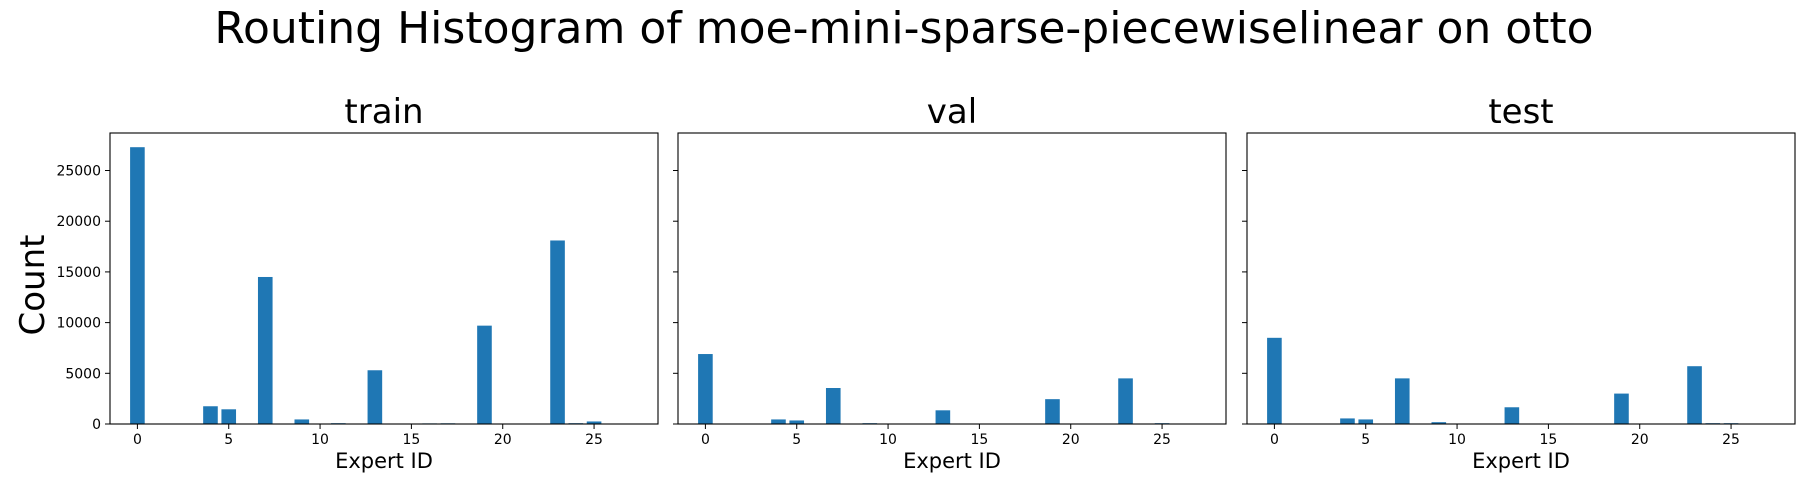 This screenshot has width=1800, height=500. I want to click on y-tick-label: 5000, so click(83, 374).